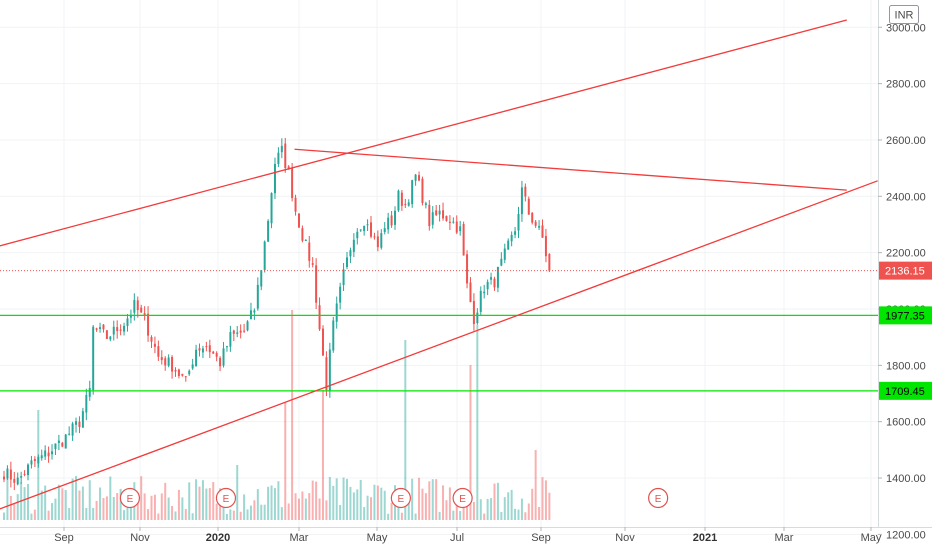  I want to click on trendline, so click(570, 169).